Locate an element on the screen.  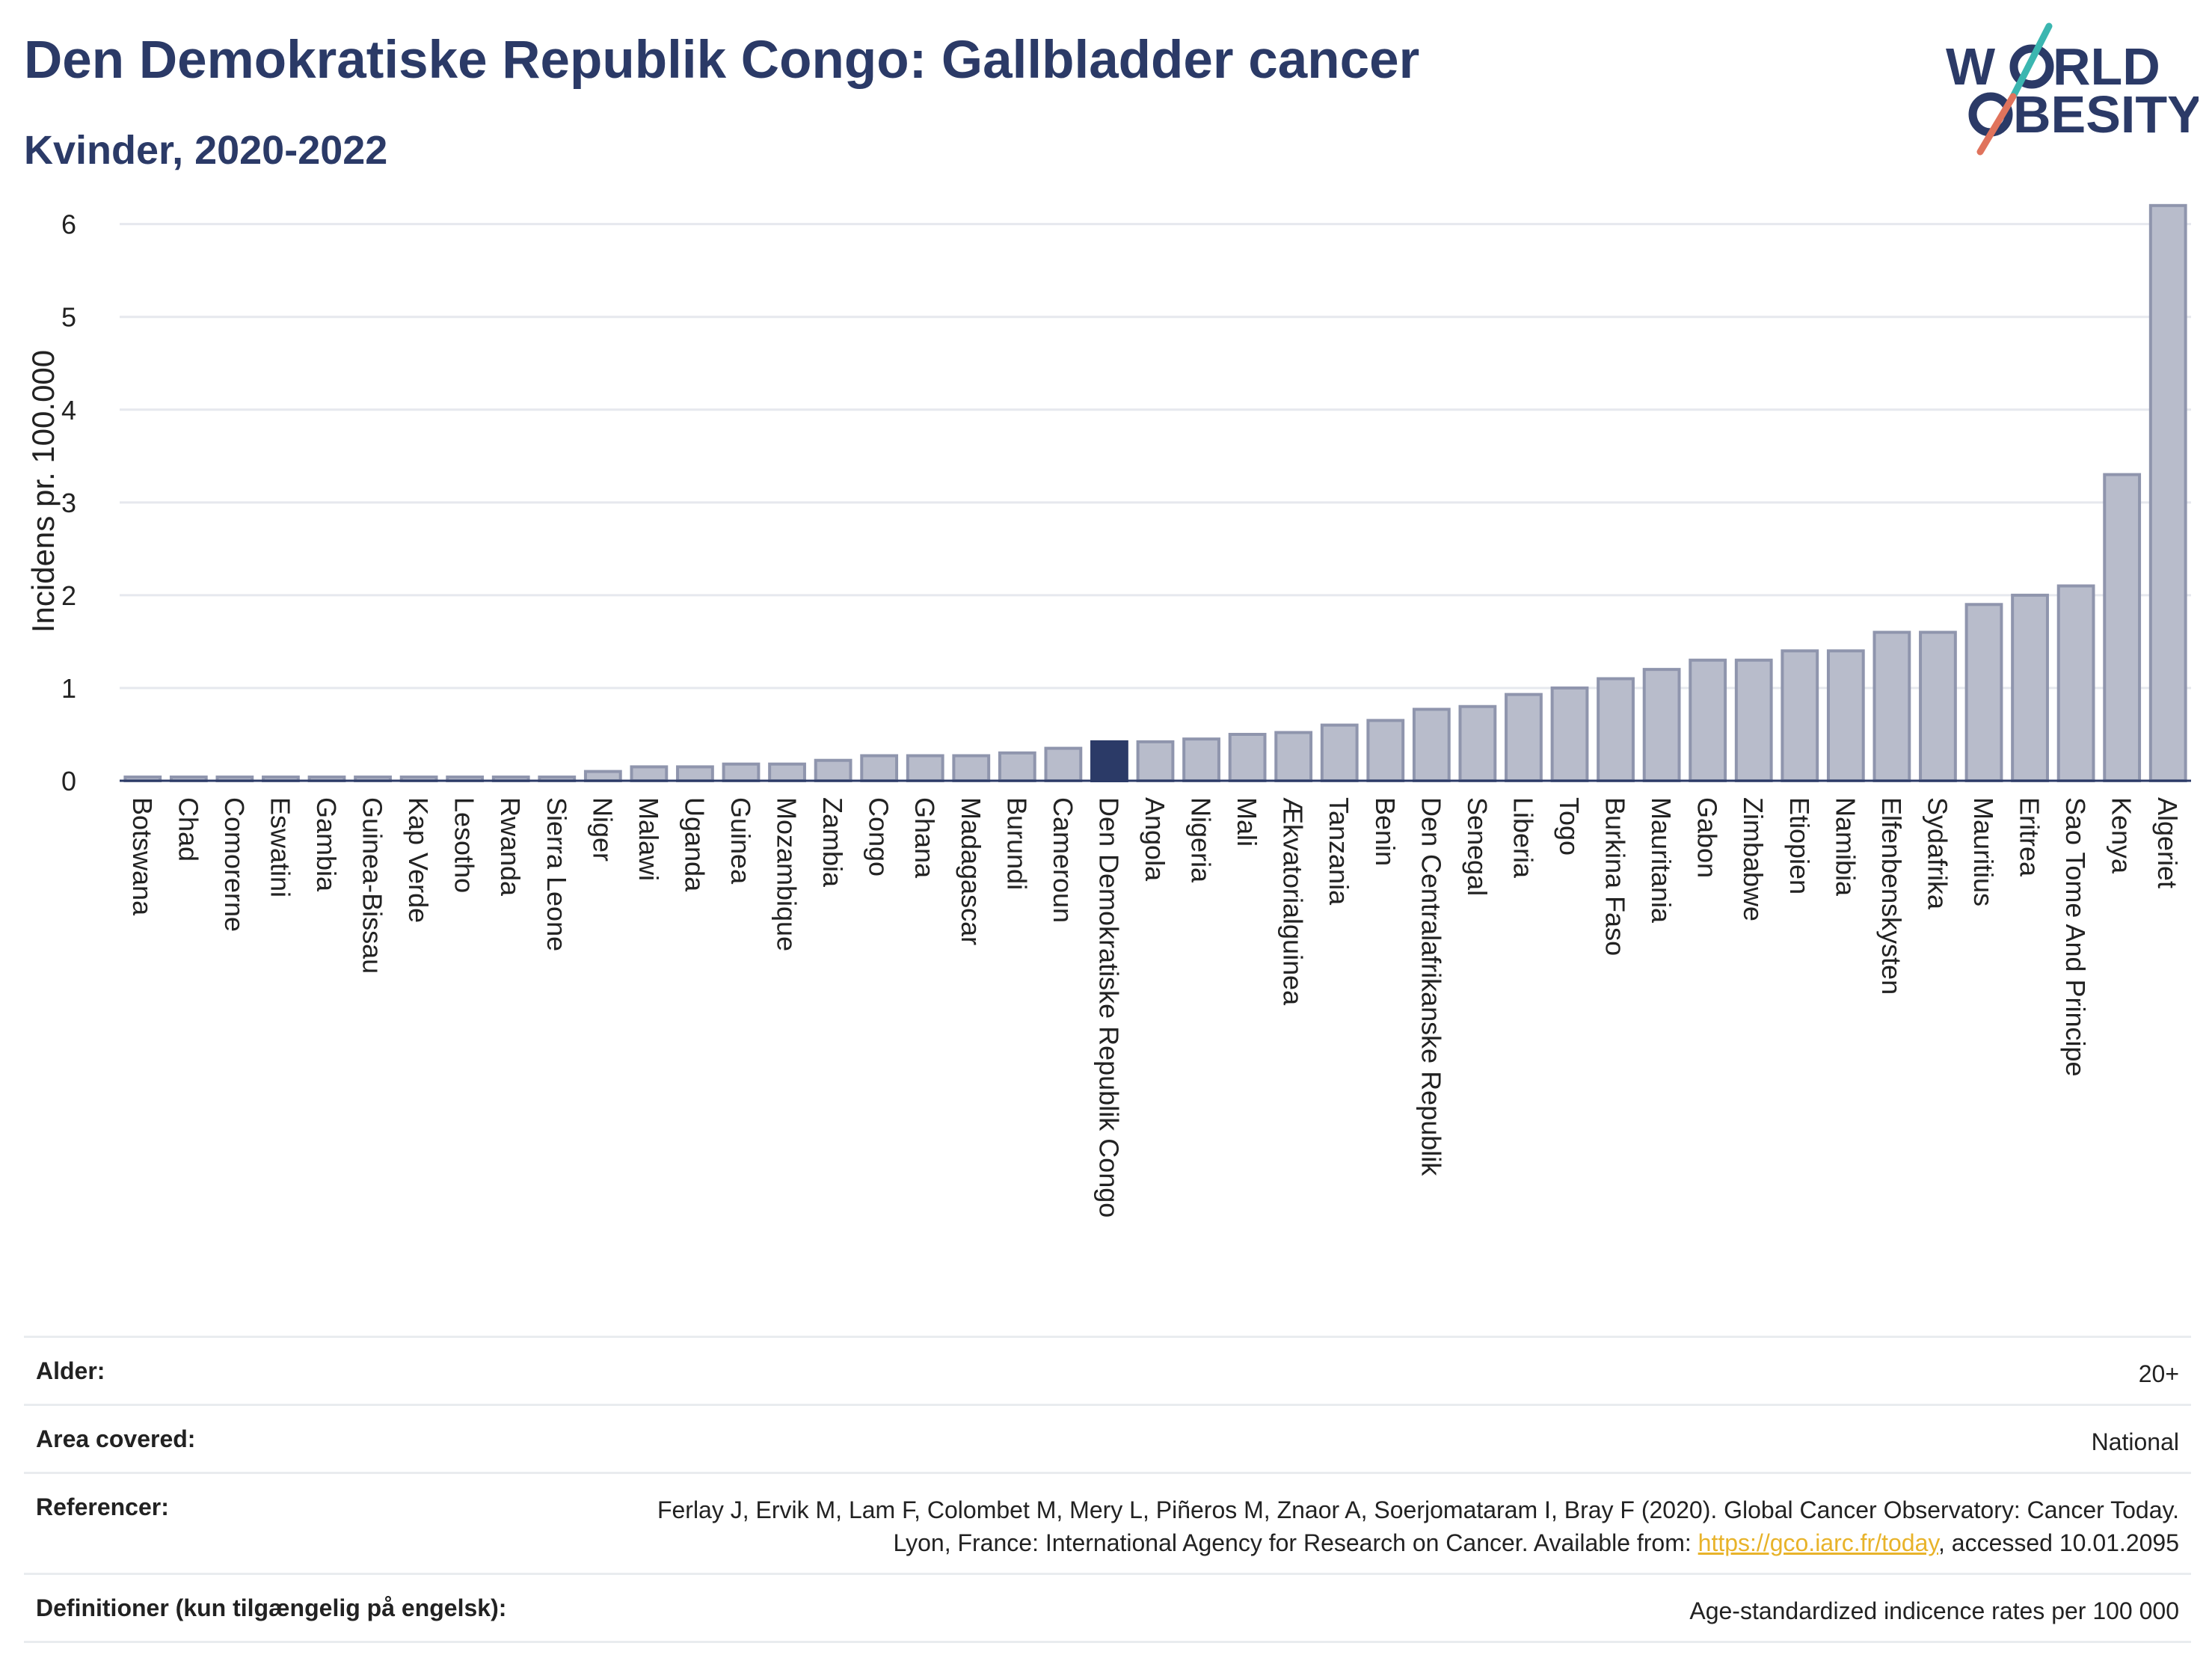
x-tick-label: Comorerne is located at coordinates (234, 864).